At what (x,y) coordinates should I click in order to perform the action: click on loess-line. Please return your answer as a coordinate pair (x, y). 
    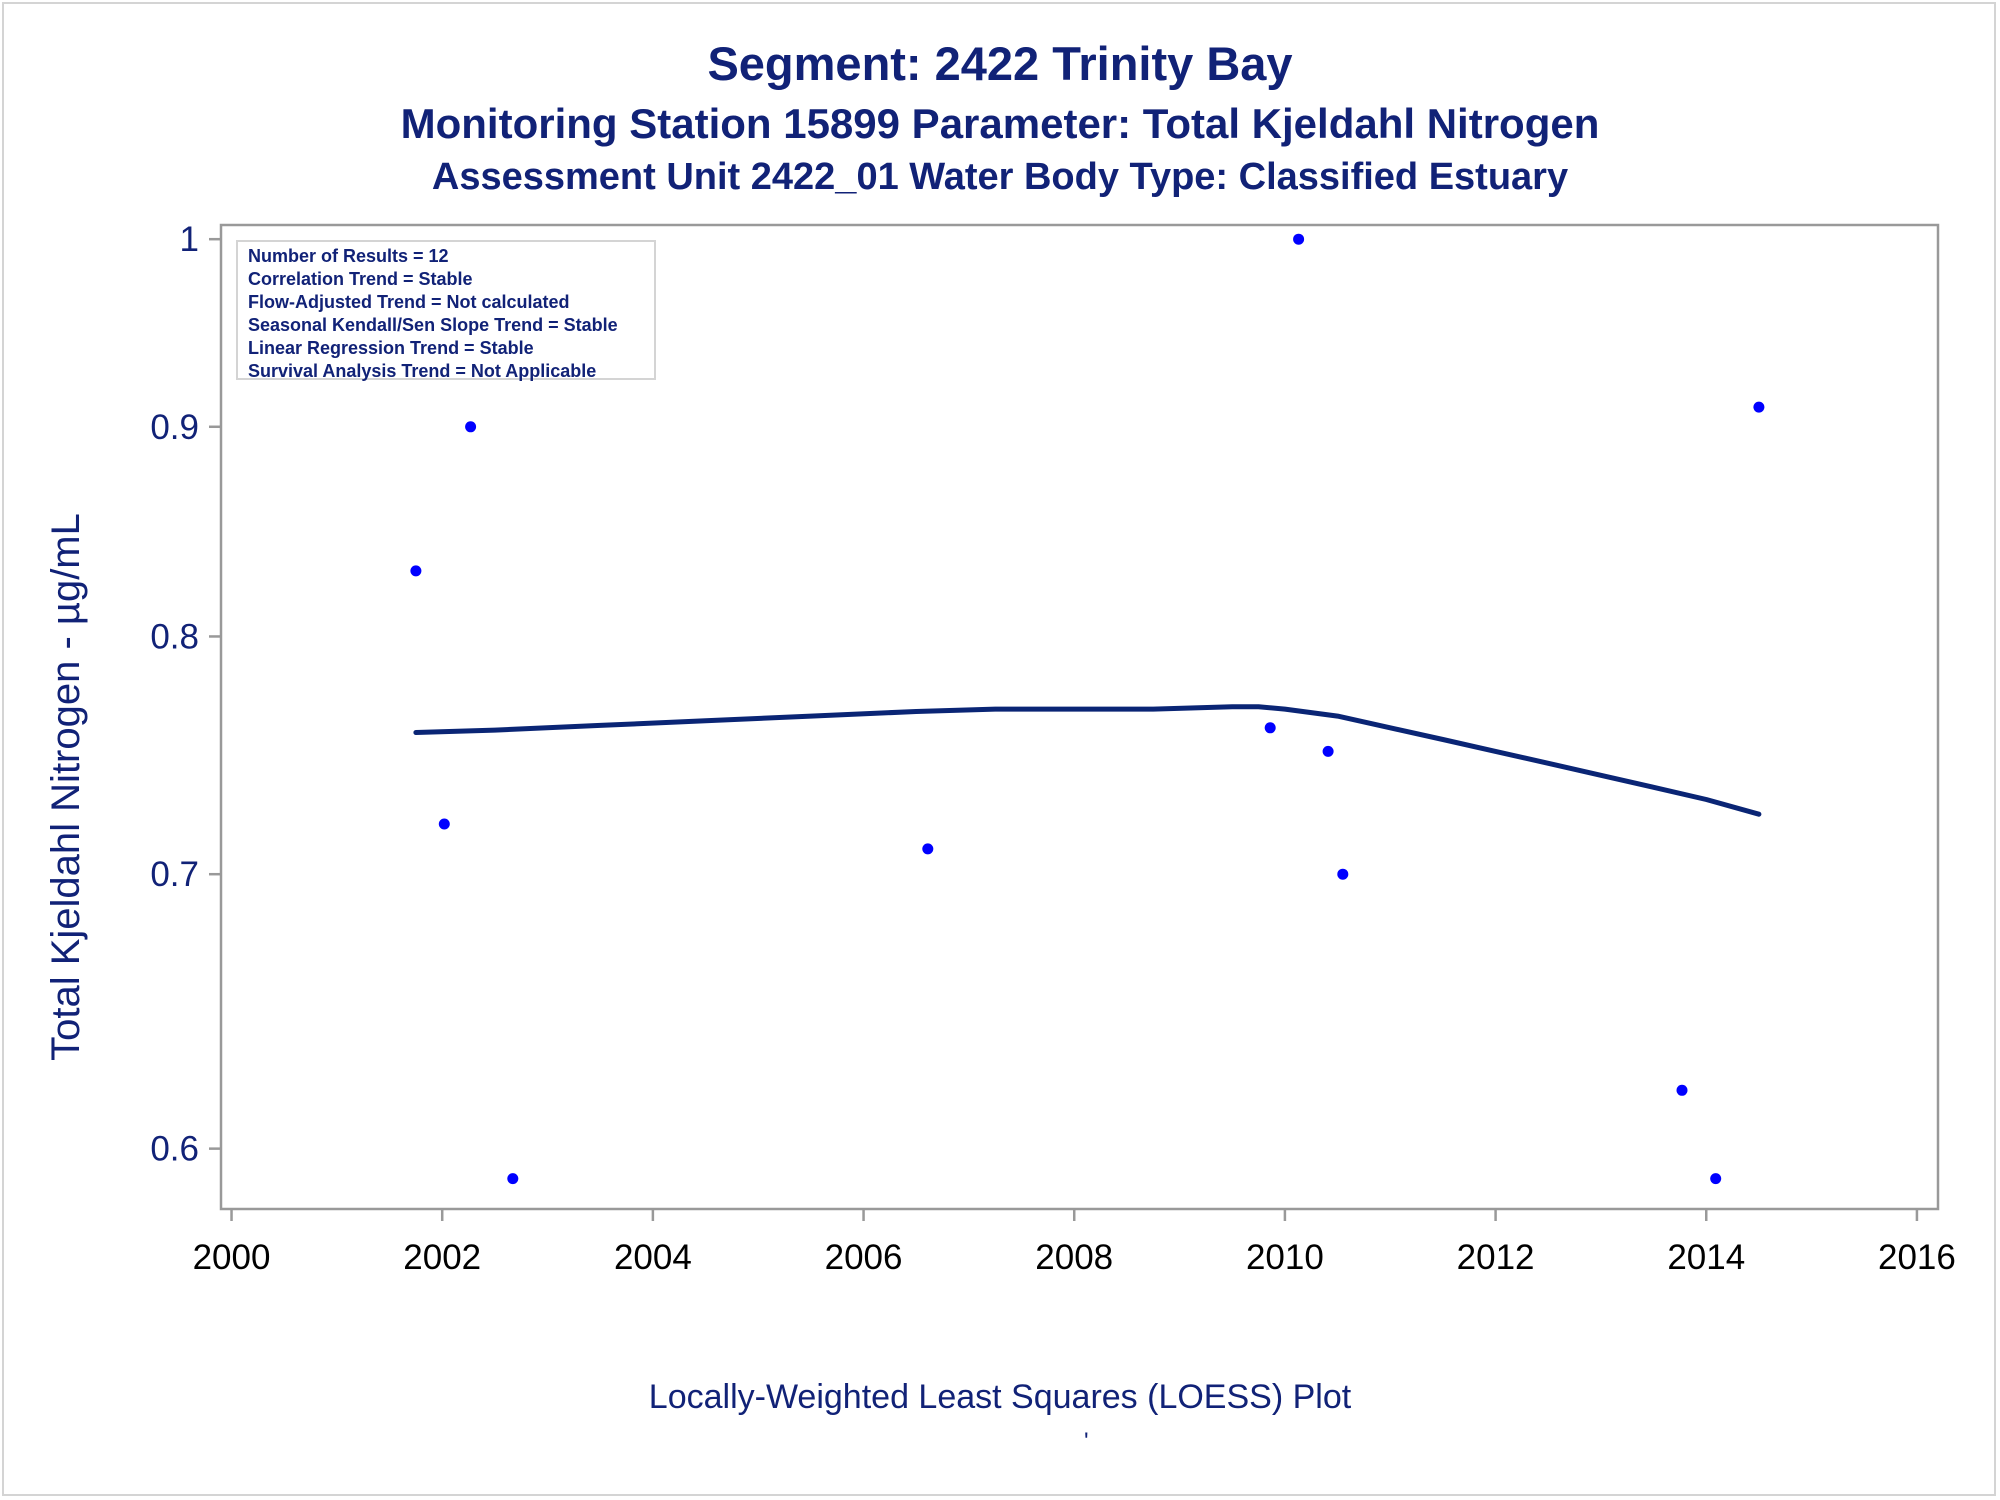
    Looking at the image, I should click on (1087, 760).